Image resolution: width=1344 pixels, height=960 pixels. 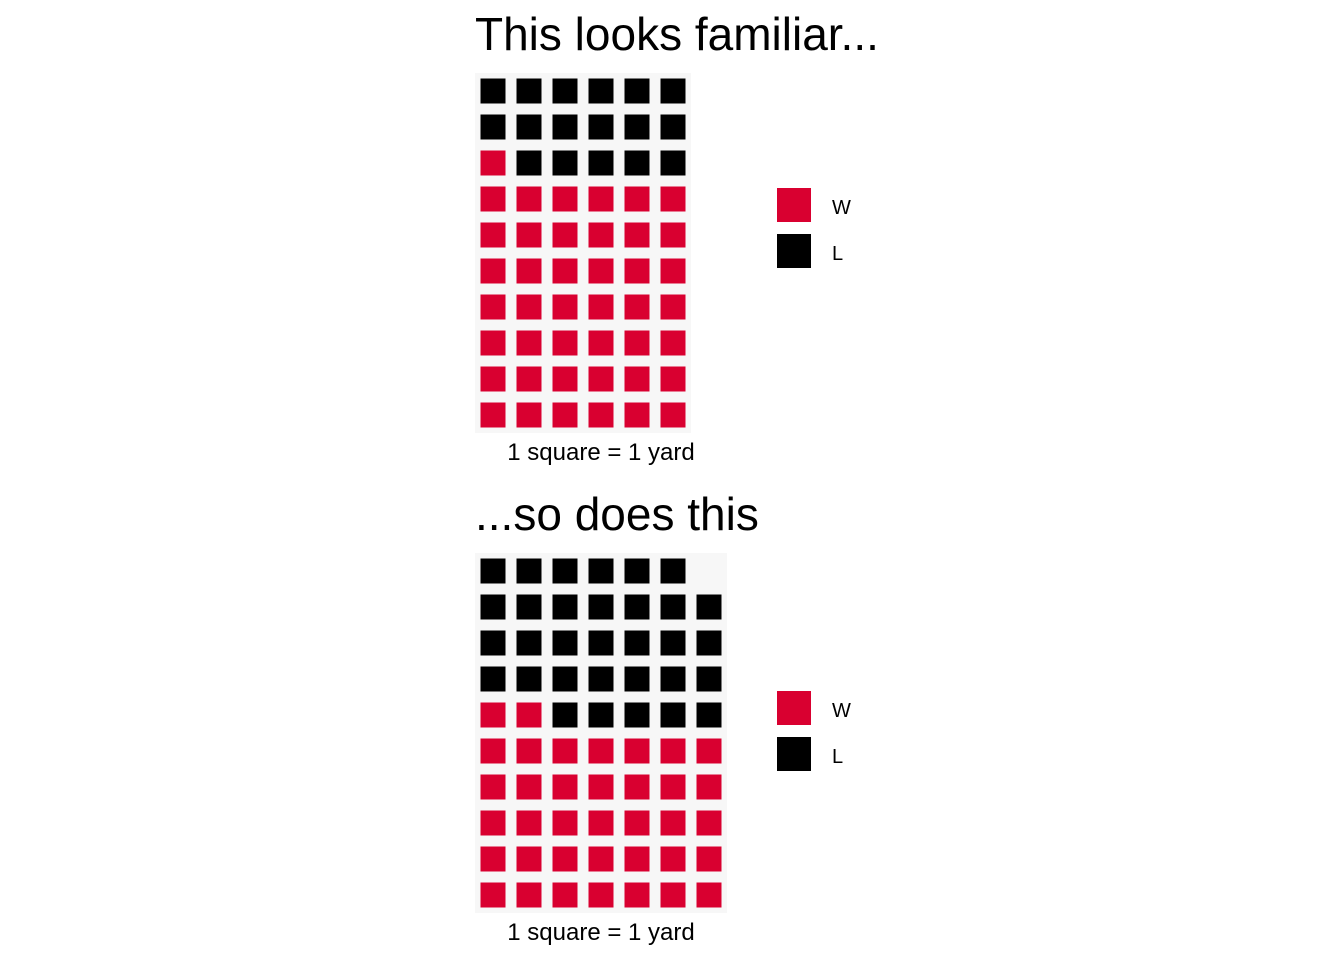 I want to click on legend-label-w: W, so click(x=841, y=711).